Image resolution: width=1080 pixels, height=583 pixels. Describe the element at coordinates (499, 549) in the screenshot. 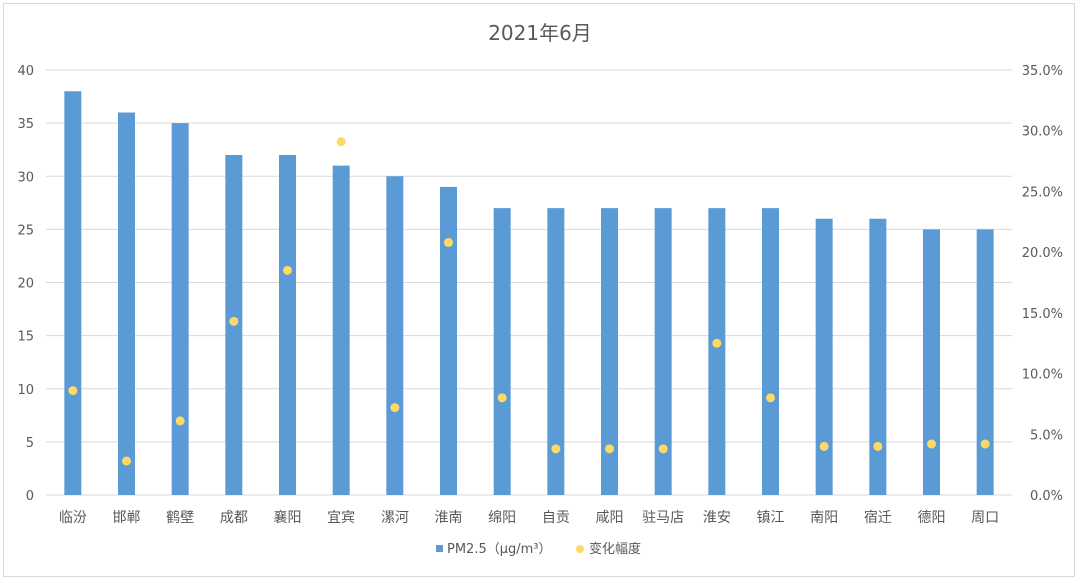

I see `legend-label-pm25: PM2.5（μg/m³）` at that location.